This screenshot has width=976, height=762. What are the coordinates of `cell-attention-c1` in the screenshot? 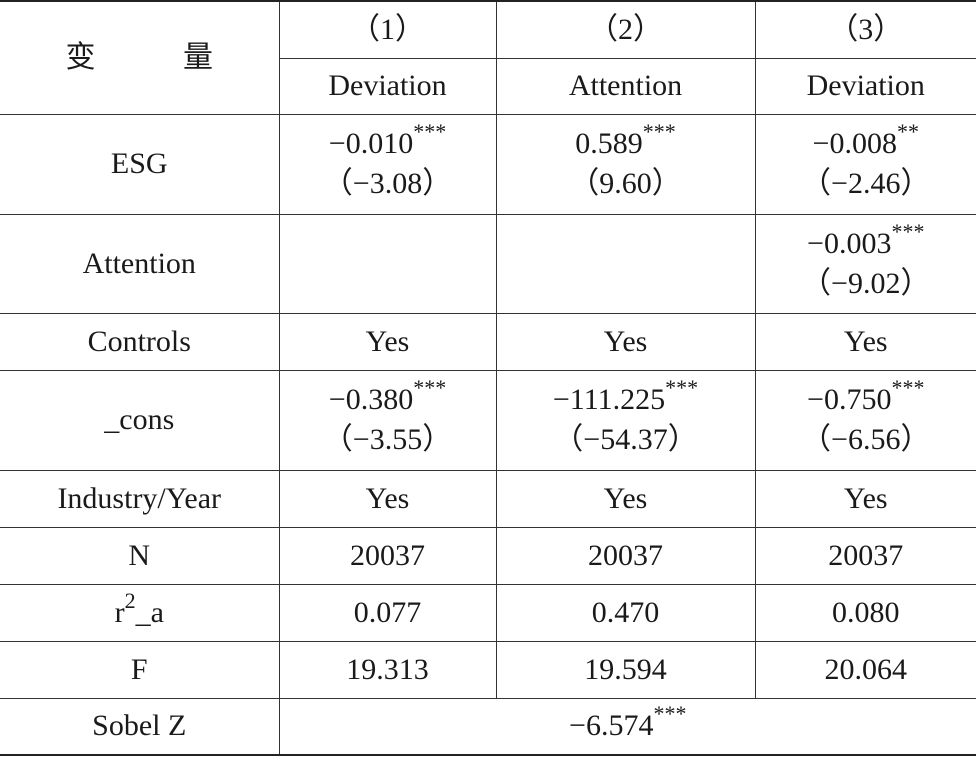 It's located at (387, 263).